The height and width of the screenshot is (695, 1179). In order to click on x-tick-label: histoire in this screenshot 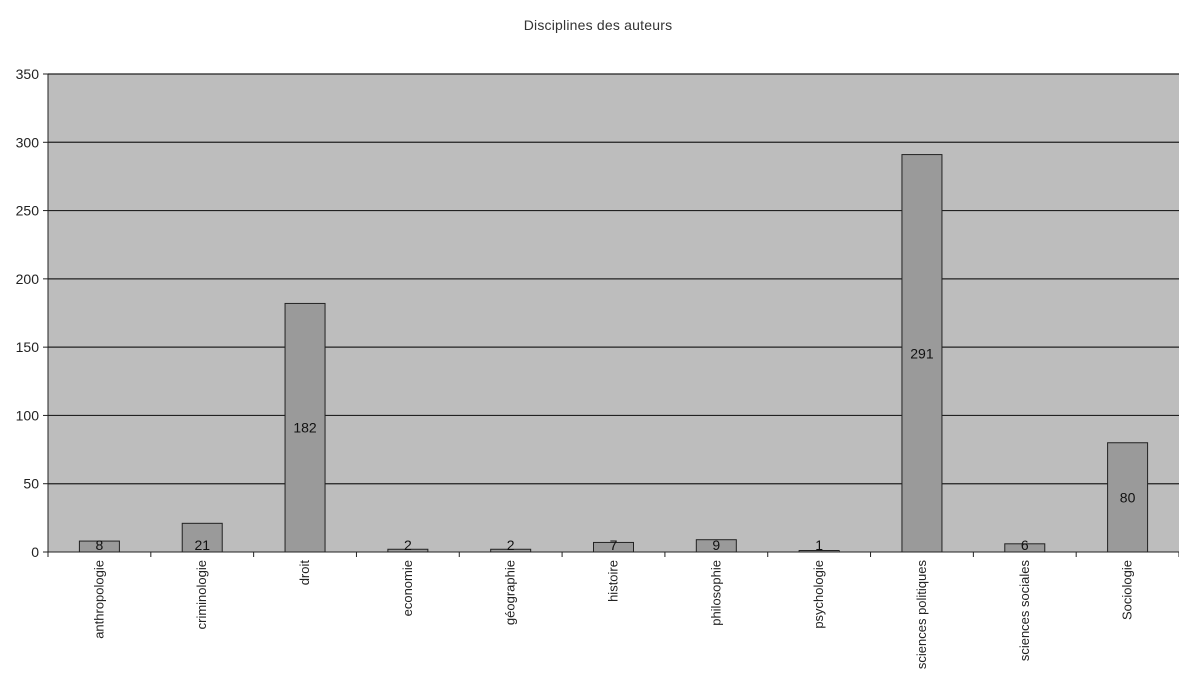, I will do `click(613, 581)`.